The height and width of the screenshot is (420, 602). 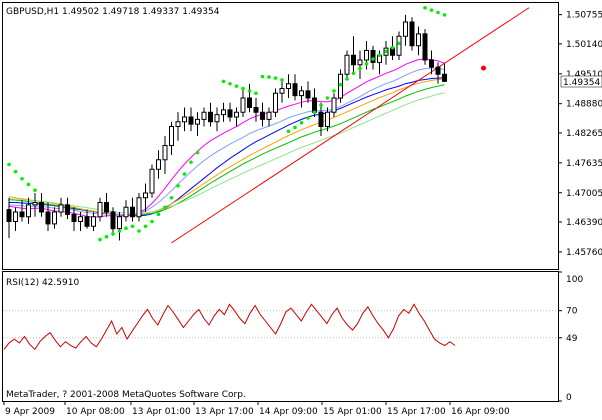 What do you see at coordinates (584, 105) in the screenshot?
I see `price-tick-label: 1.48880` at bounding box center [584, 105].